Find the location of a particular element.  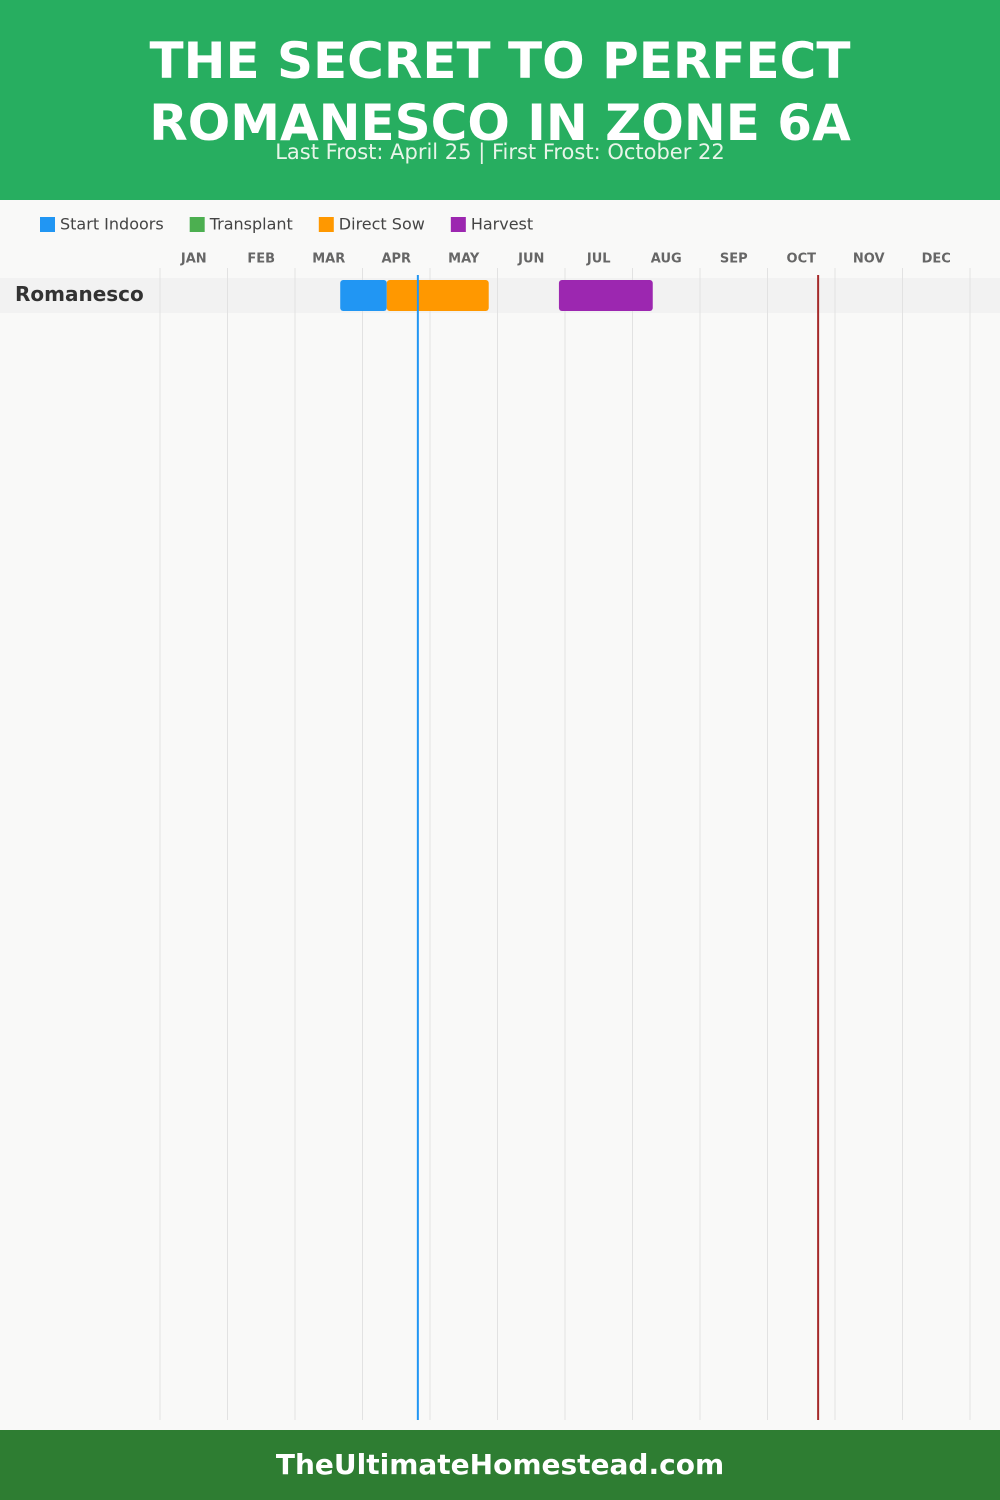

month-label: MAY is located at coordinates (464, 259).